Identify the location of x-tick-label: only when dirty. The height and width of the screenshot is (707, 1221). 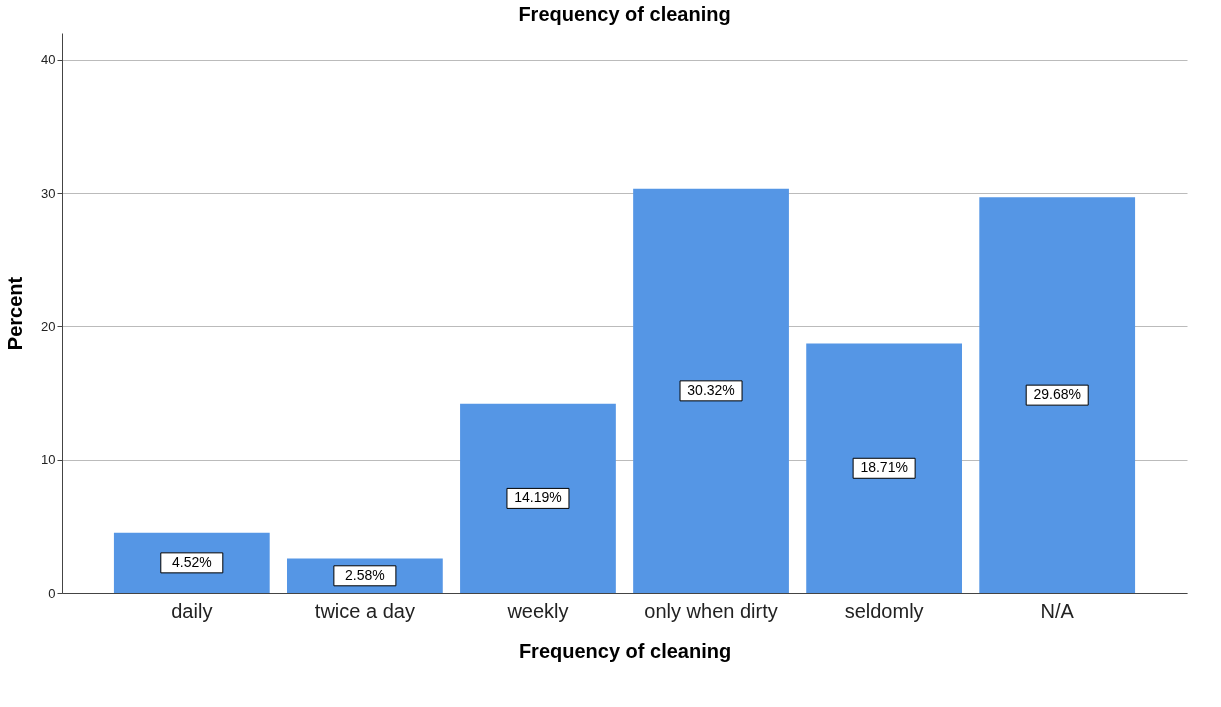
(711, 610).